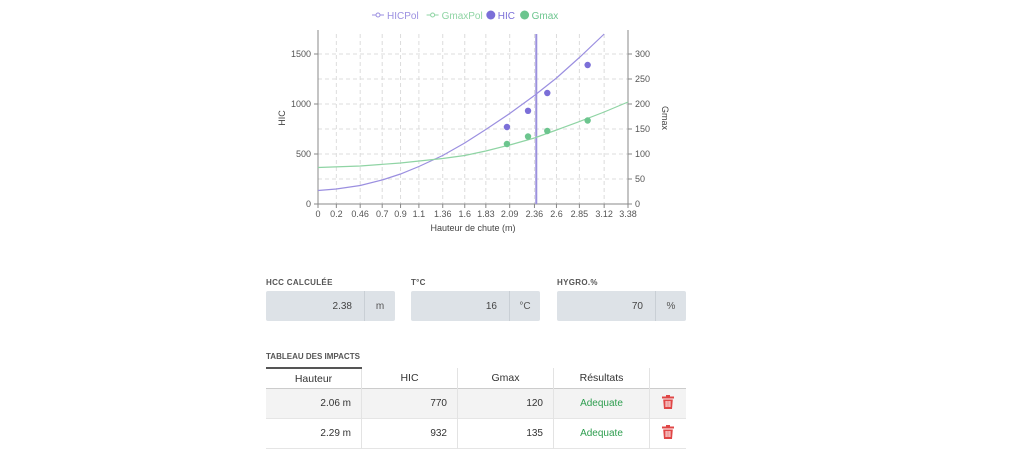 The image size is (1024, 449). What do you see at coordinates (314, 403) in the screenshot?
I see `row-hauteur: 2.06 m` at bounding box center [314, 403].